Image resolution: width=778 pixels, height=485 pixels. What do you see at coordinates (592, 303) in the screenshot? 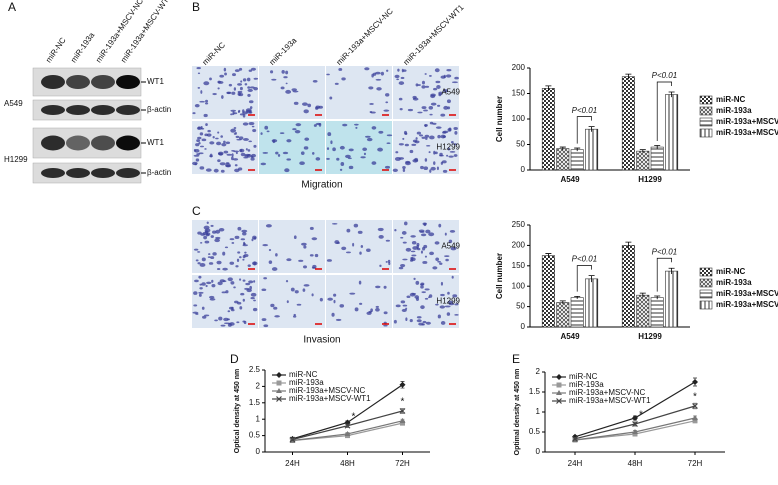
I see `bar` at bounding box center [592, 303].